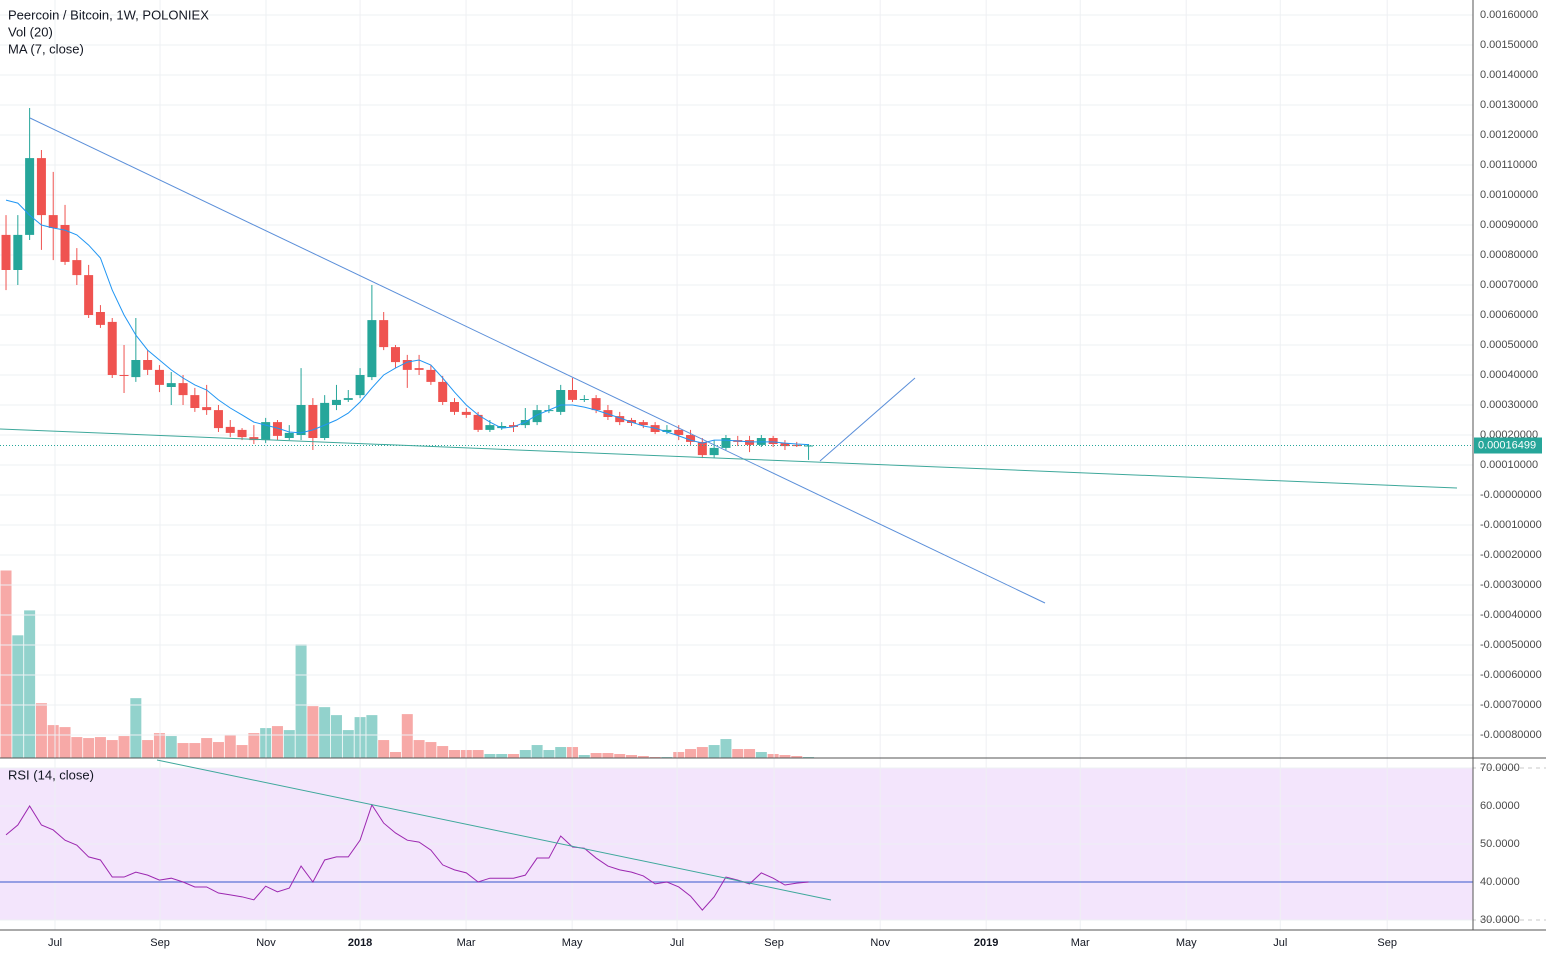 This screenshot has height=955, width=1546. I want to click on y-tick-label: 0.00080000, so click(1509, 255).